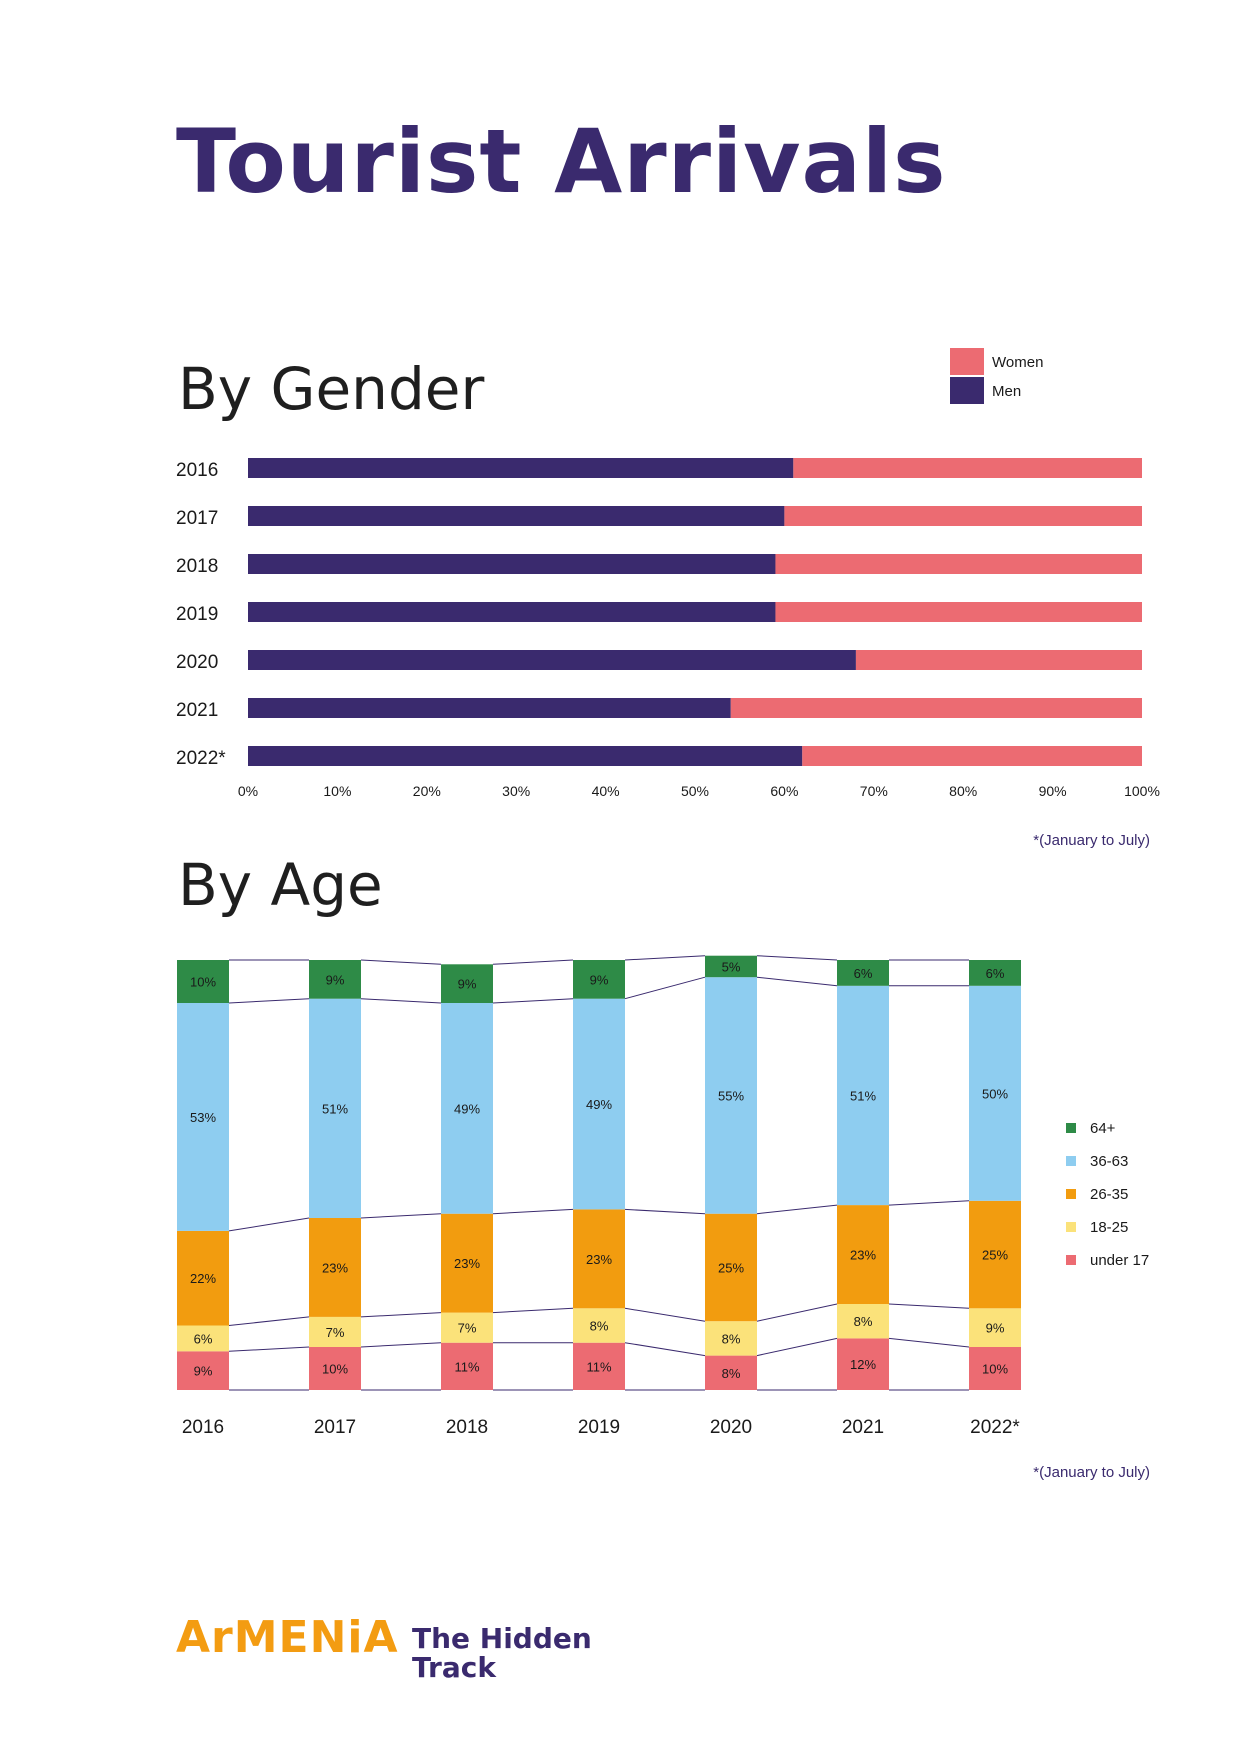  I want to click on age-category-label: 2019, so click(599, 1427).